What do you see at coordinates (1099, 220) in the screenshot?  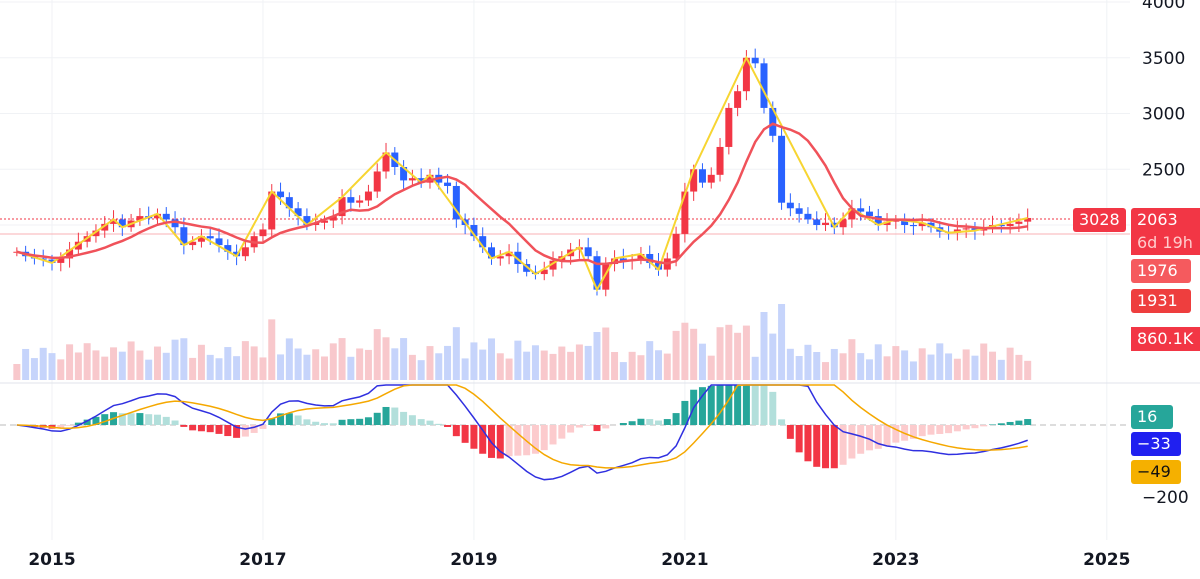 I see `alert-price-label: 3028` at bounding box center [1099, 220].